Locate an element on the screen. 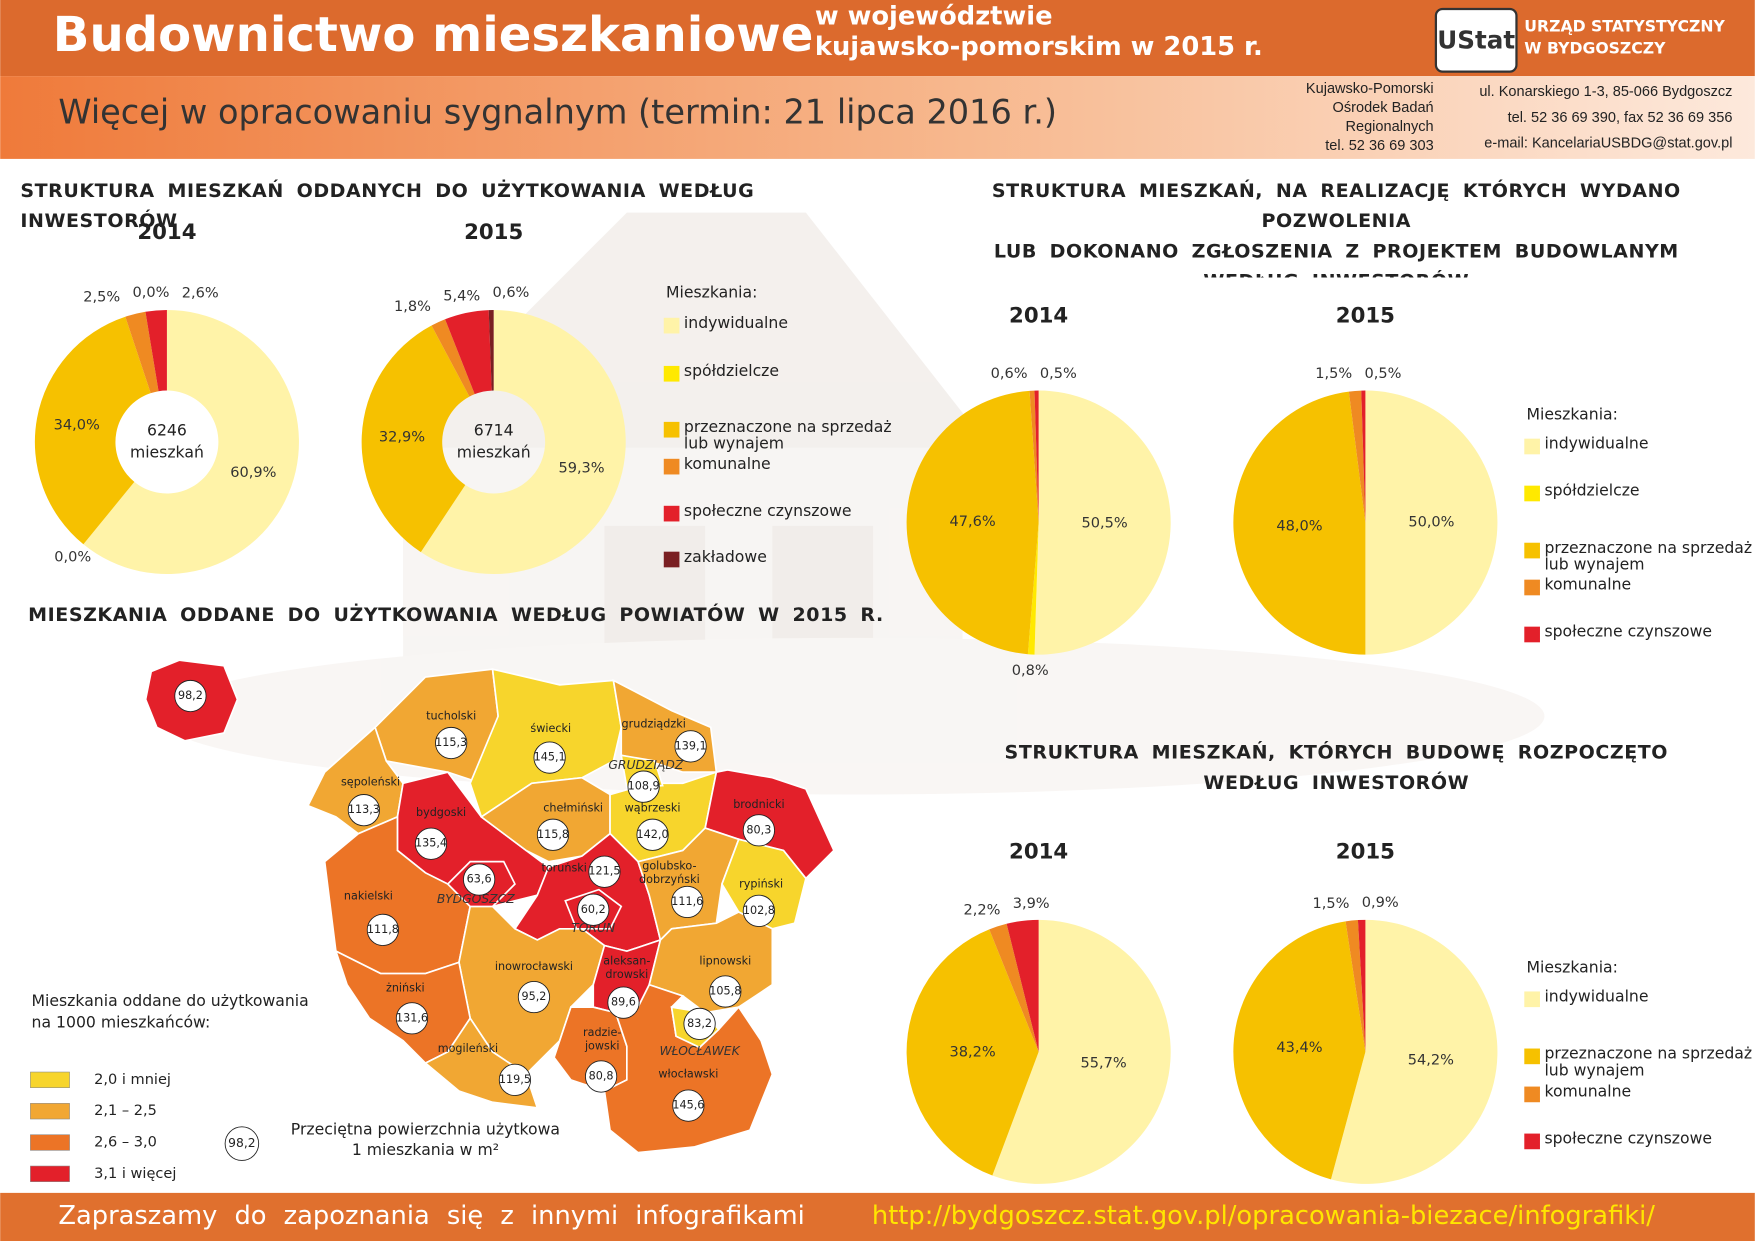 The width and height of the screenshot is (1755, 1241). slice-label: 38,2% is located at coordinates (973, 1053).